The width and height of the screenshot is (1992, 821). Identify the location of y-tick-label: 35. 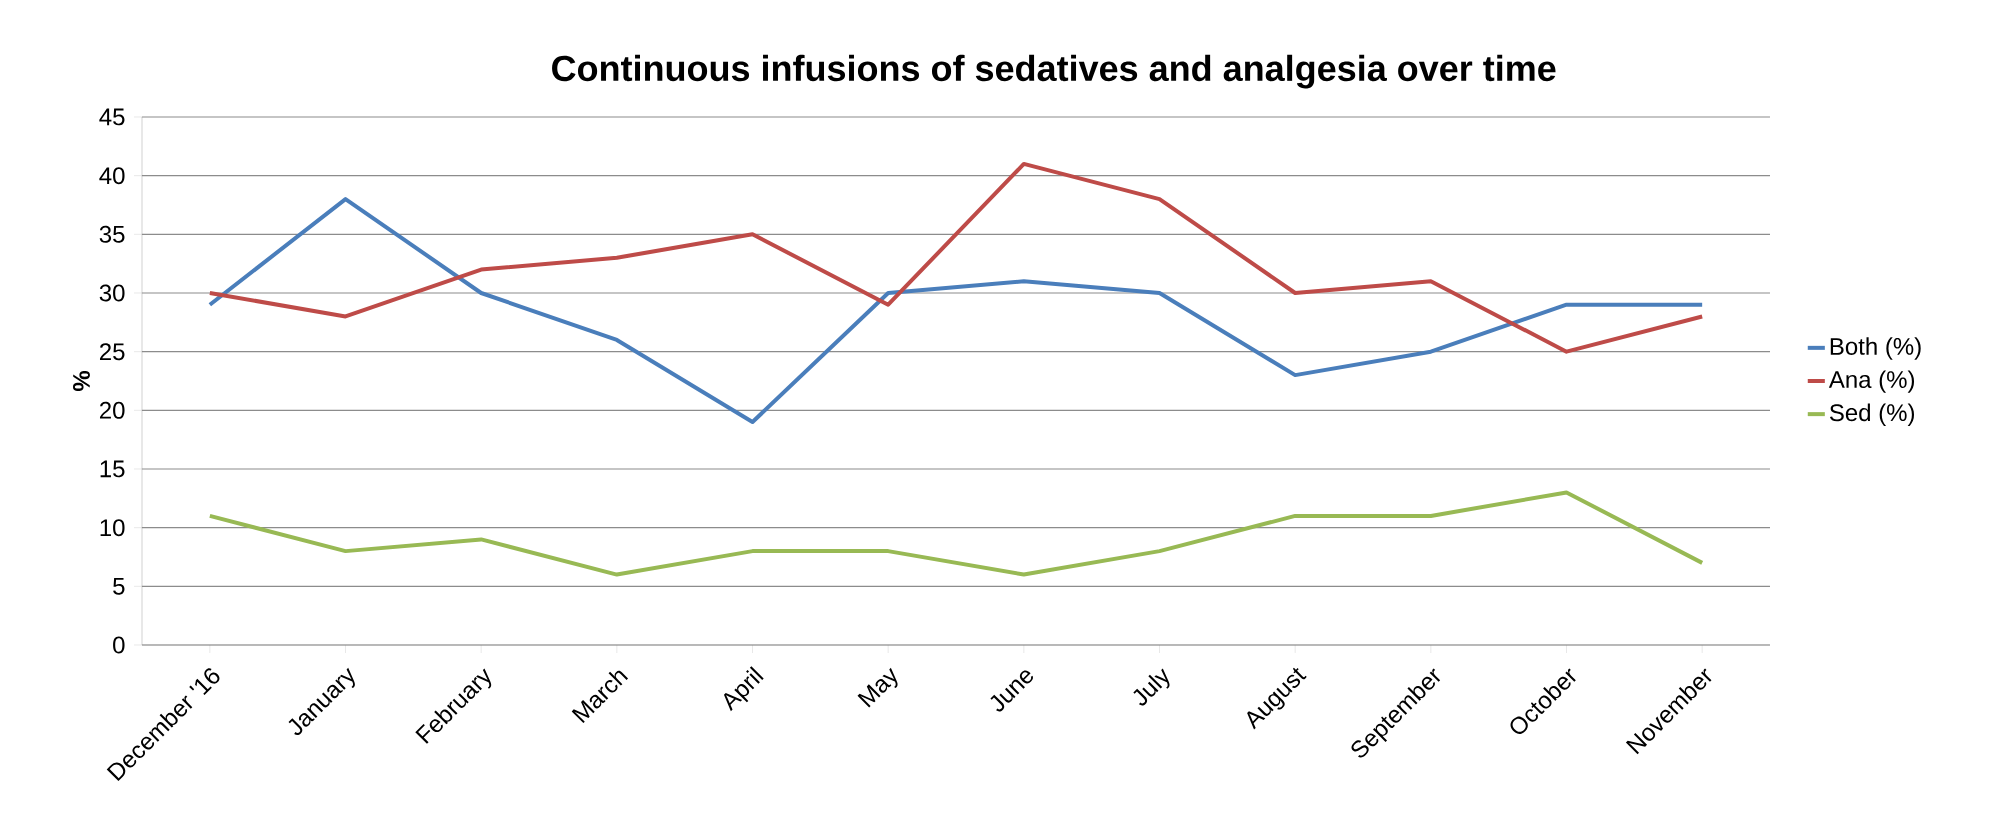
(112, 234).